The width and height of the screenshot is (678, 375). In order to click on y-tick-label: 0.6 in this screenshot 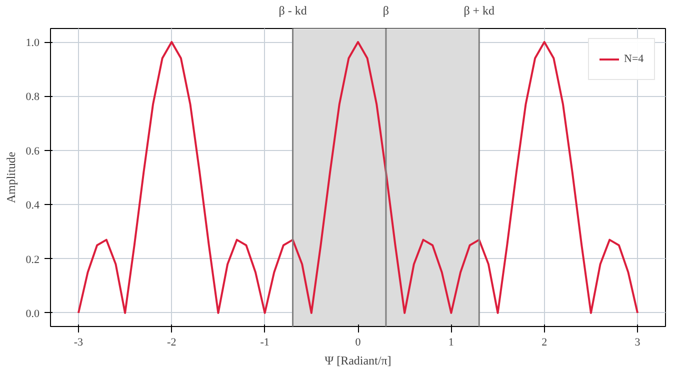, I will do `click(33, 151)`.